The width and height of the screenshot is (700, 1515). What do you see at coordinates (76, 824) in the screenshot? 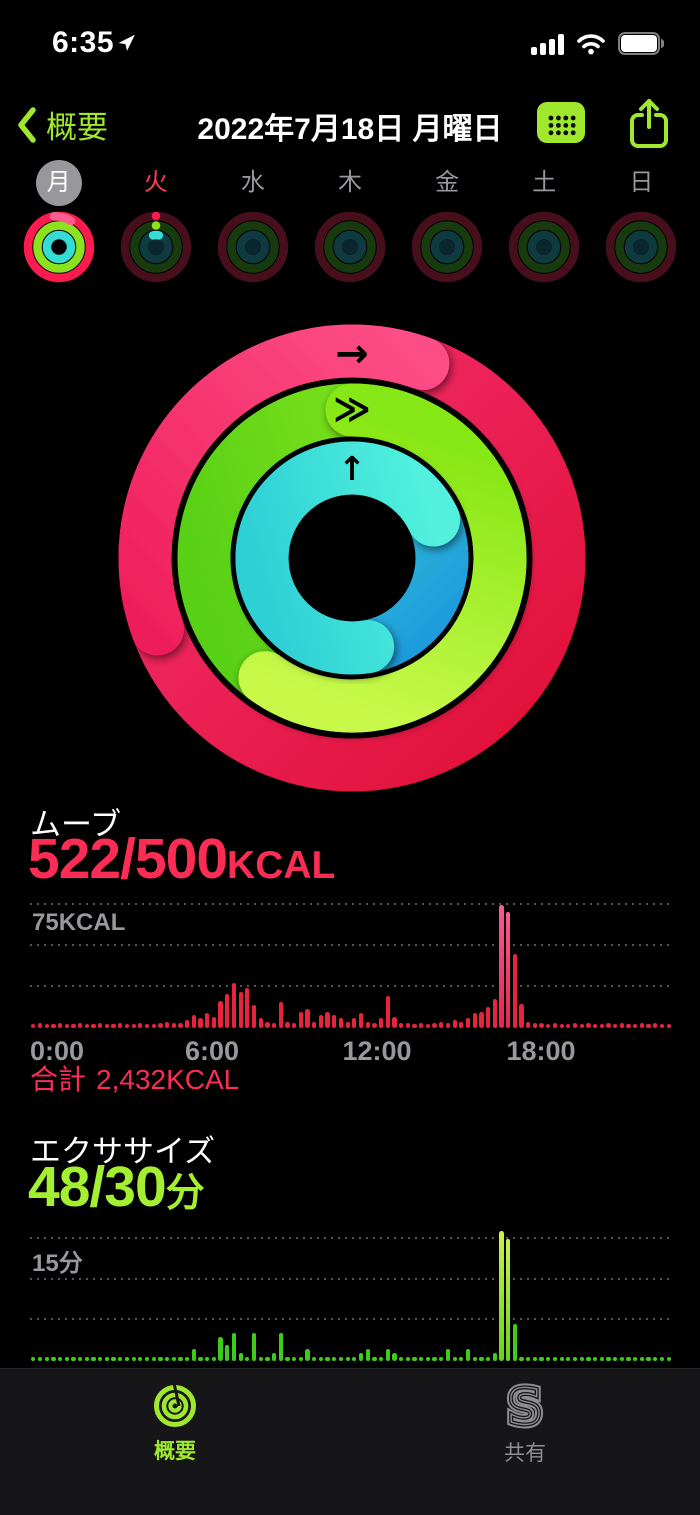
I see `move-section-title: ムーブ` at bounding box center [76, 824].